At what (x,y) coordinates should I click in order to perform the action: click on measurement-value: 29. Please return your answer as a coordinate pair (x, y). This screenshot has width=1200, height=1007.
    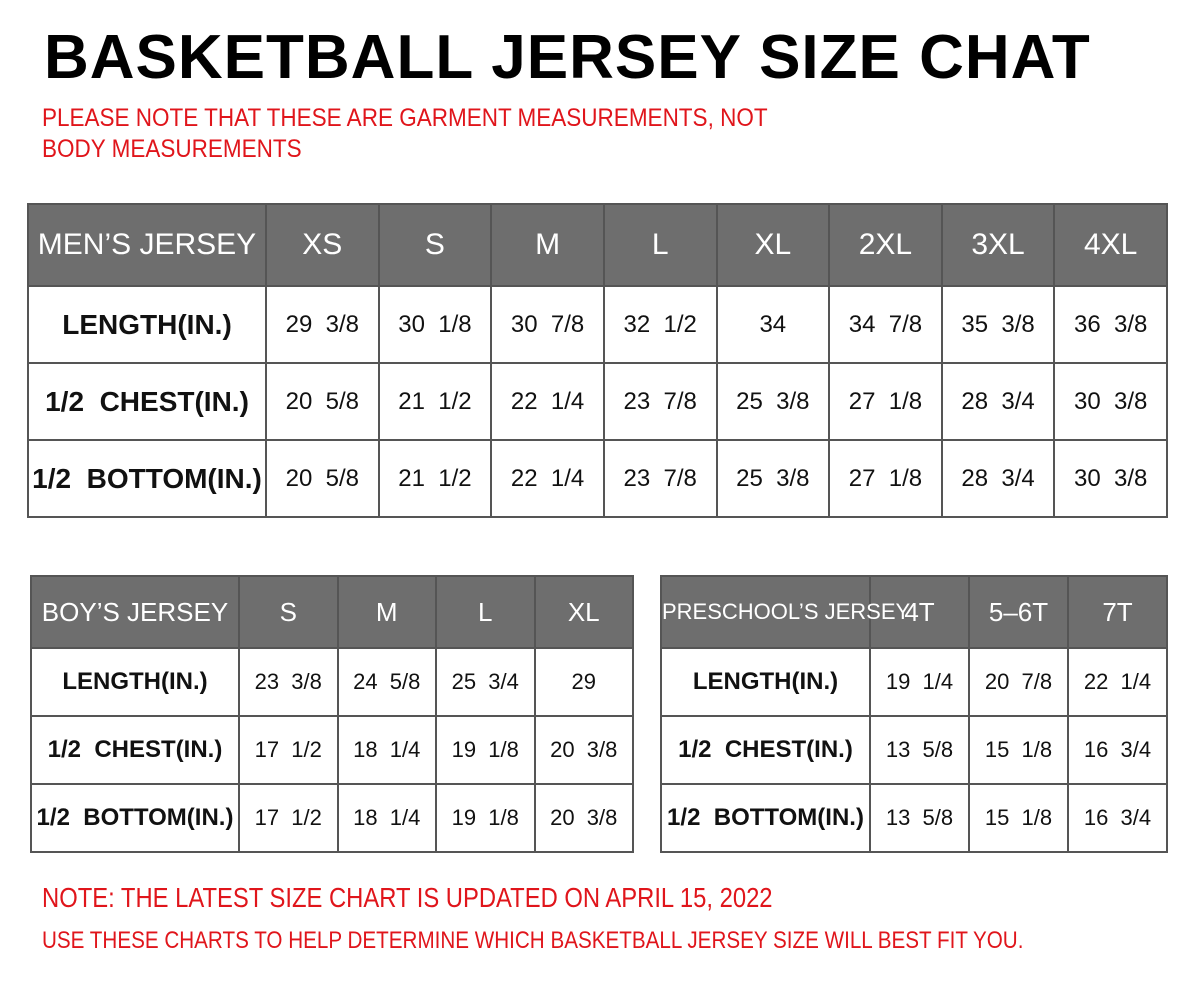
    Looking at the image, I should click on (583, 682).